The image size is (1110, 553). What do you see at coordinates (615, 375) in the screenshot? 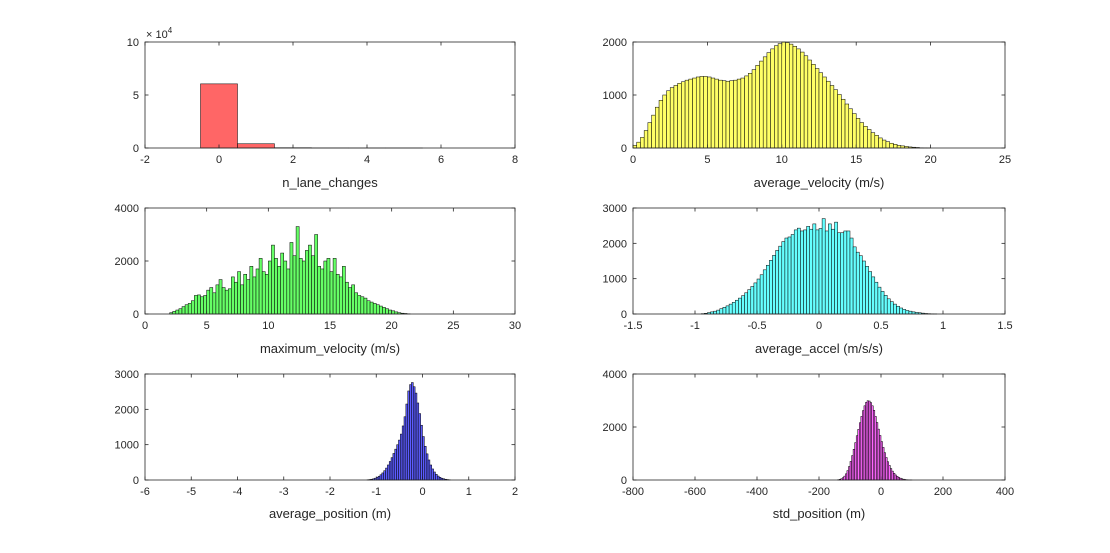
I see `y-tick-label: 4000` at bounding box center [615, 375].